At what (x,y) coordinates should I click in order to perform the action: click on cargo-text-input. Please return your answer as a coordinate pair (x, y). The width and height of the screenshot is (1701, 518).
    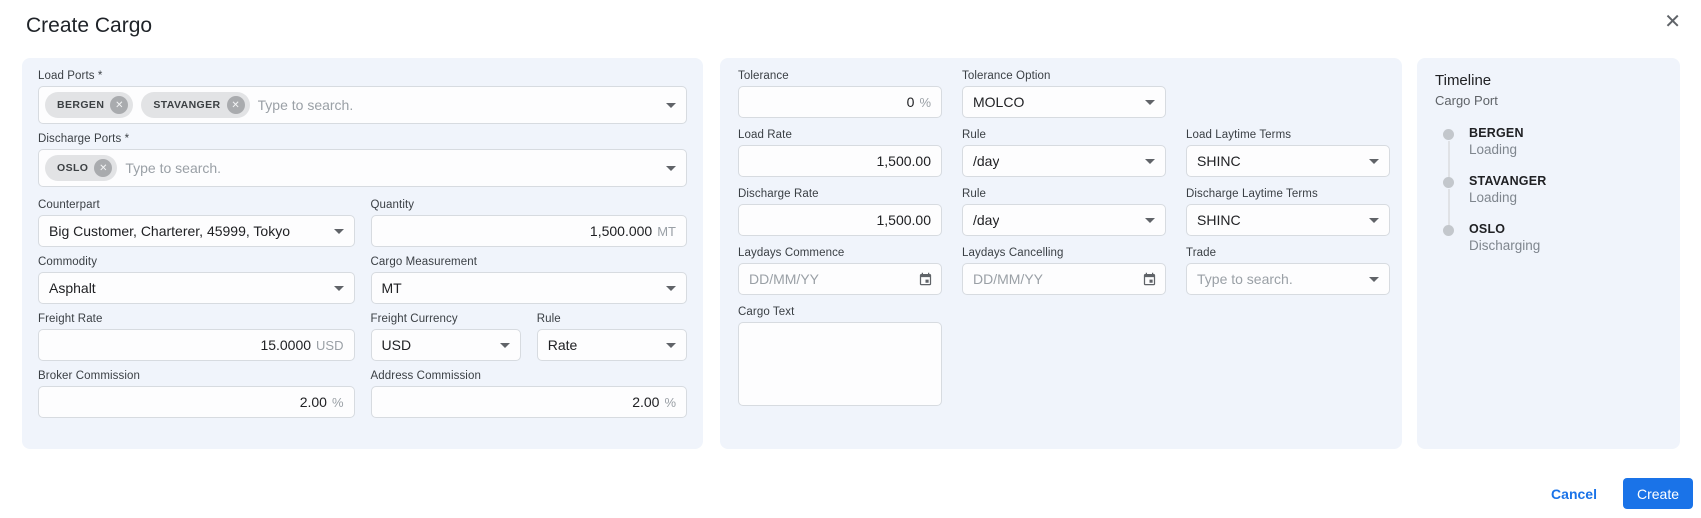
    Looking at the image, I should click on (840, 364).